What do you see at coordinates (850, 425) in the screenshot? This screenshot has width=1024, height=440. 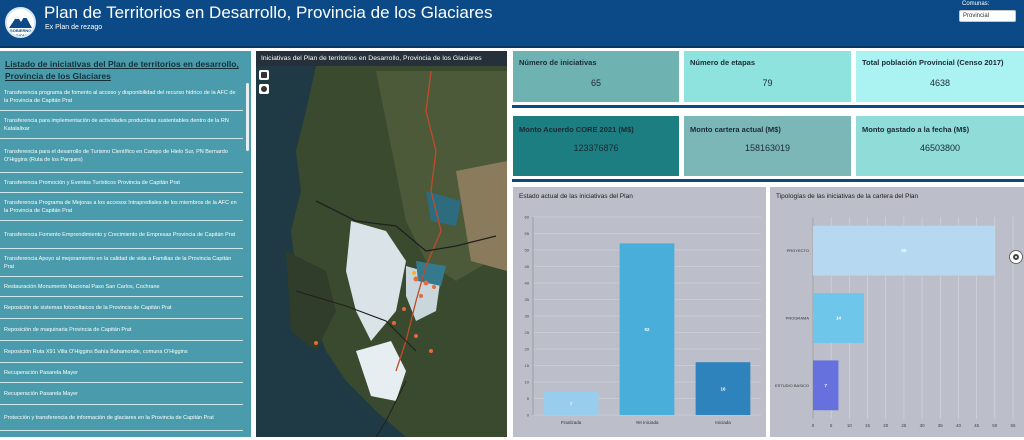 I see `x-tick-label: 10` at bounding box center [850, 425].